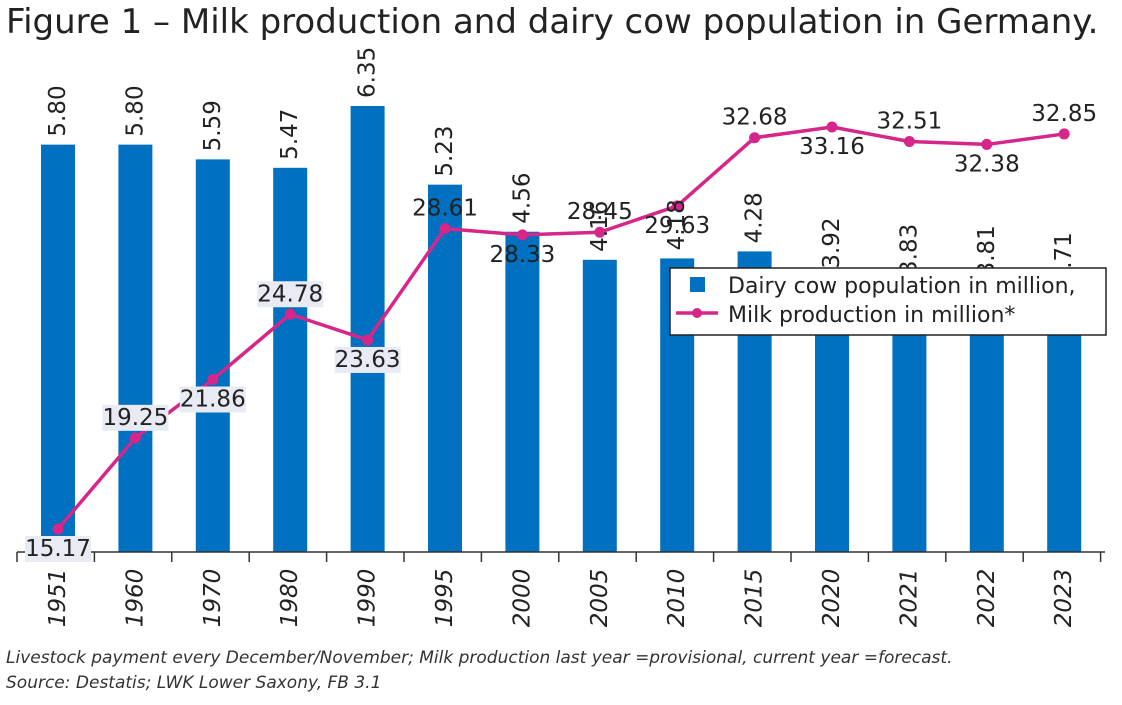  I want to click on line-label-bg-1970, so click(212, 399).